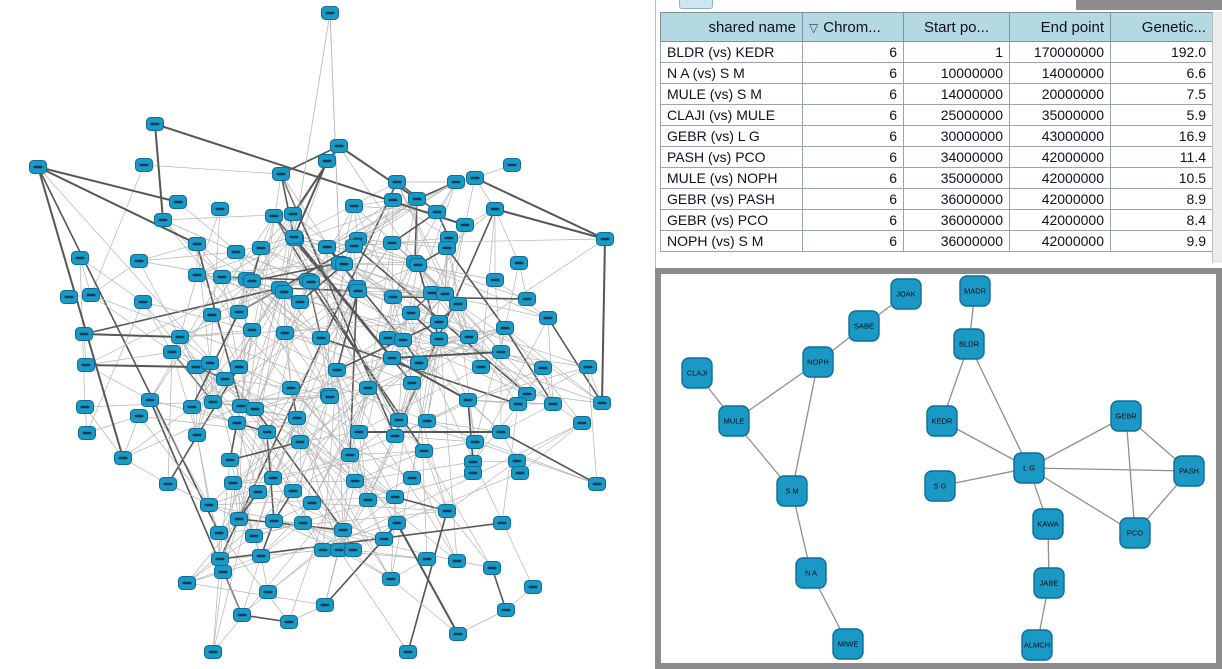  I want to click on column-header-end-point: End point, so click(1060, 27).